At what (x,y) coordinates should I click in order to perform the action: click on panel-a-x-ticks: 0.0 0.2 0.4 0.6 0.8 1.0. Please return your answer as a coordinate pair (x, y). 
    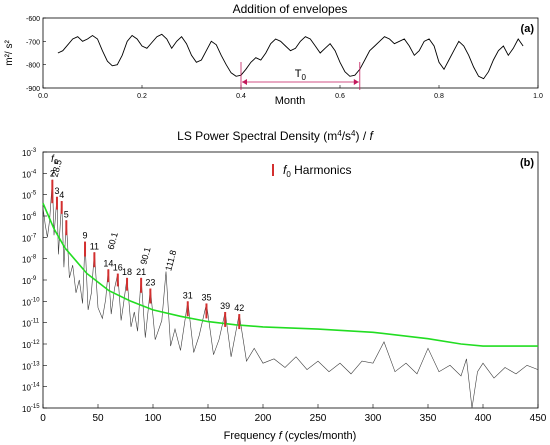
    Looking at the image, I should click on (290, 92).